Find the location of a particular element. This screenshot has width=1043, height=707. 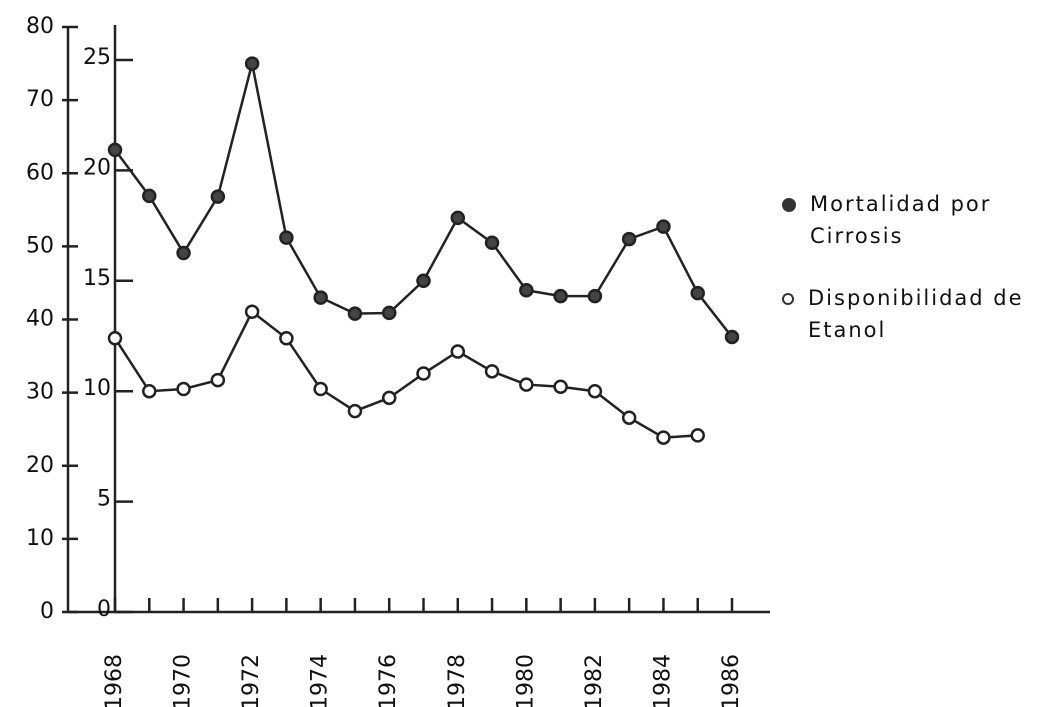

x-tick-label: 1980 is located at coordinates (525, 680).